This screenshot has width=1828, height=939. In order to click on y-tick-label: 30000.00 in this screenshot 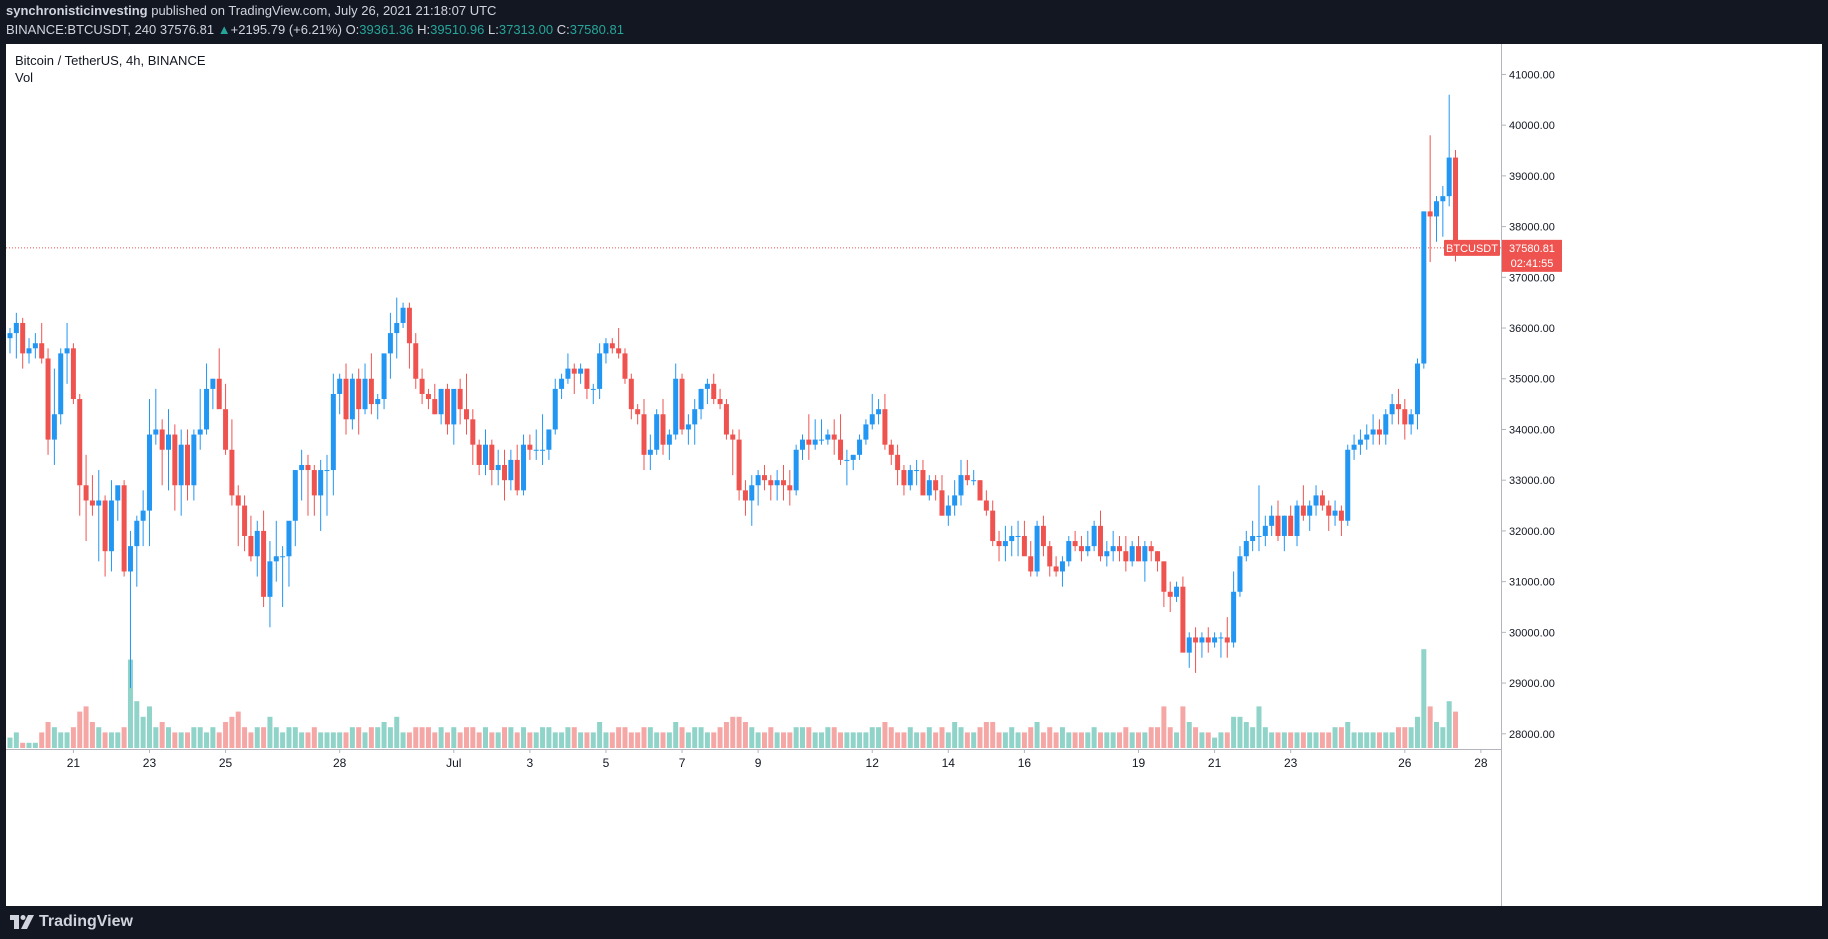, I will do `click(1532, 633)`.